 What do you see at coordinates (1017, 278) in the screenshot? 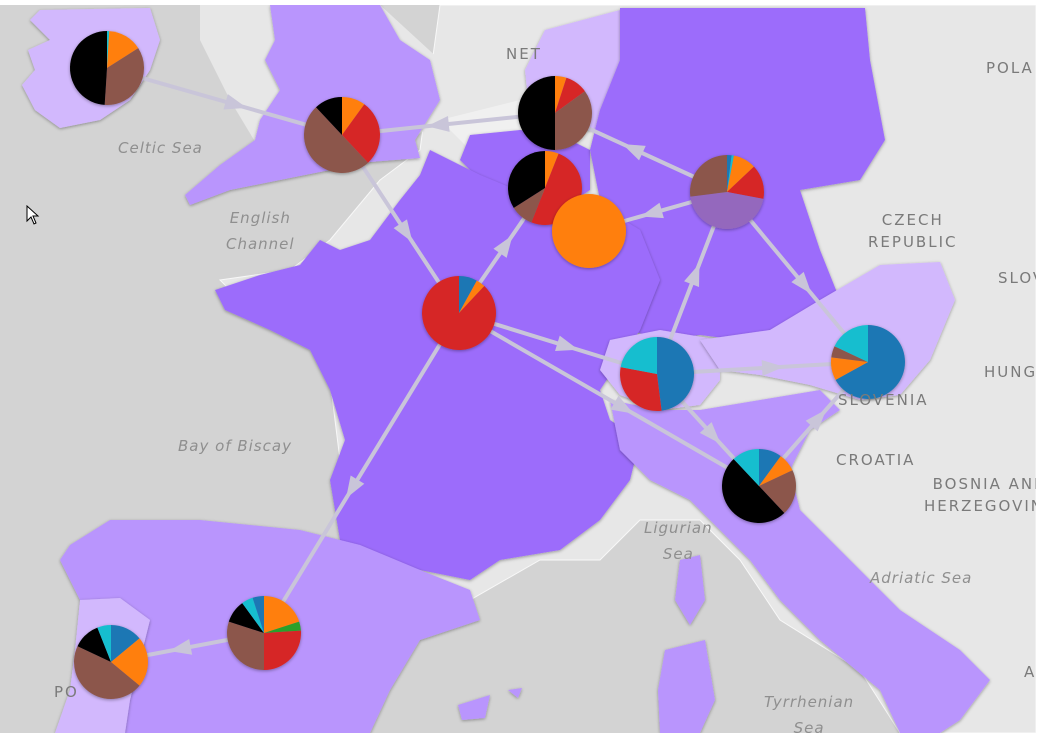
I see `label-slovakia: SLOV` at bounding box center [1017, 278].